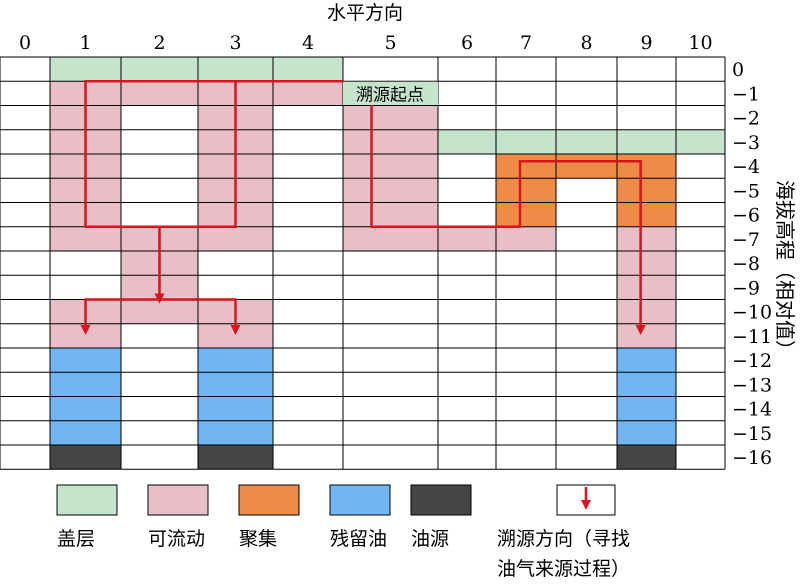  Describe the element at coordinates (563, 539) in the screenshot. I see `legend-label: 溯源方向（寻找` at that location.